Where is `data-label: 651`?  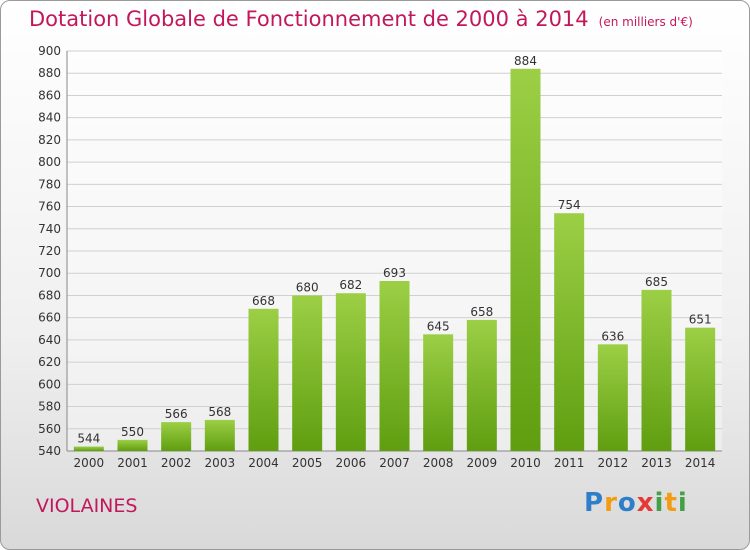 data-label: 651 is located at coordinates (700, 320).